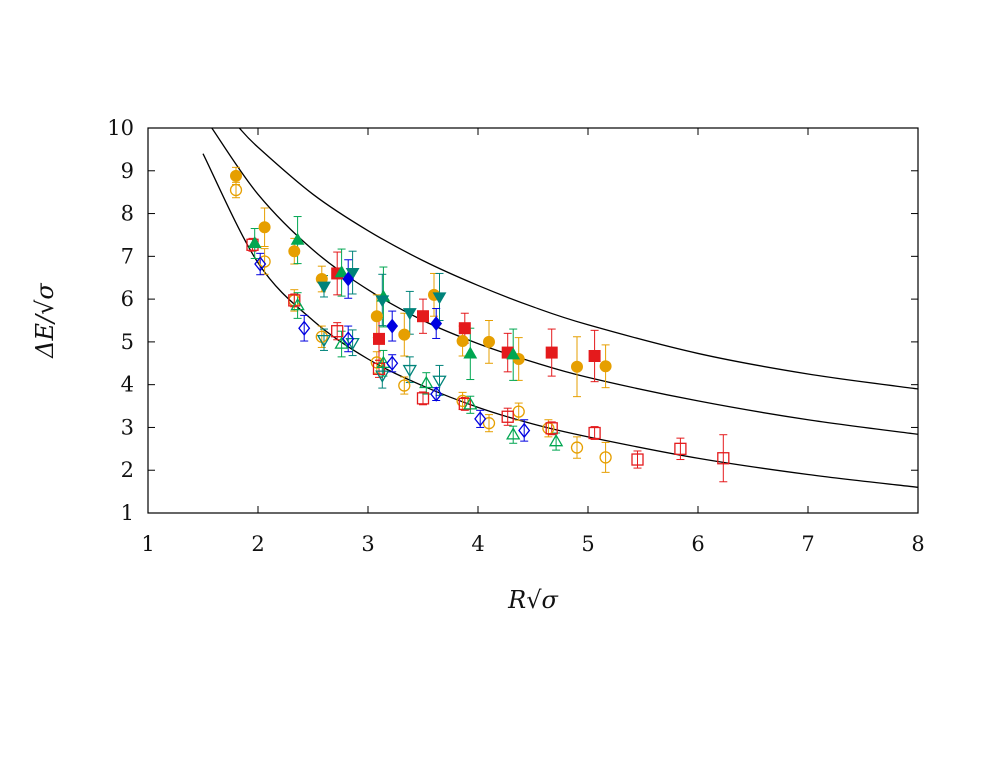 The width and height of the screenshot is (981, 758). What do you see at coordinates (127, 214) in the screenshot?
I see `y-tick-label: 8` at bounding box center [127, 214].